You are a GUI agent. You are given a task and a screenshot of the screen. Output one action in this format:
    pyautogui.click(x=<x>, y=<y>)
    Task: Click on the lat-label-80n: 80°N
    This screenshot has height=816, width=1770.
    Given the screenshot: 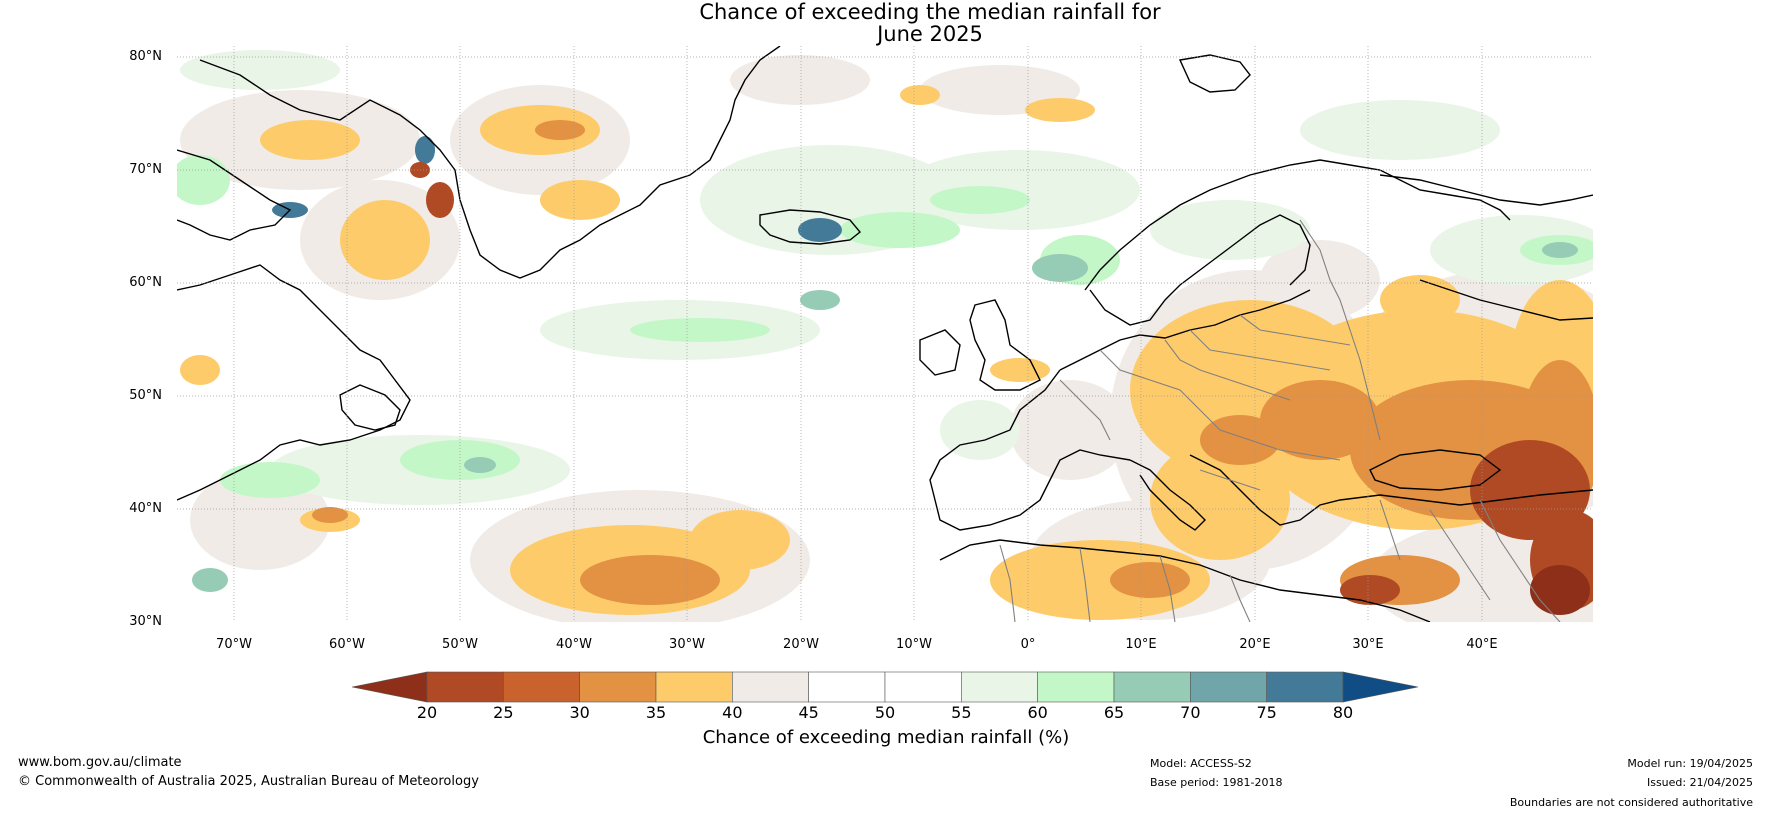 What is the action you would take?
    pyautogui.click(x=145, y=56)
    